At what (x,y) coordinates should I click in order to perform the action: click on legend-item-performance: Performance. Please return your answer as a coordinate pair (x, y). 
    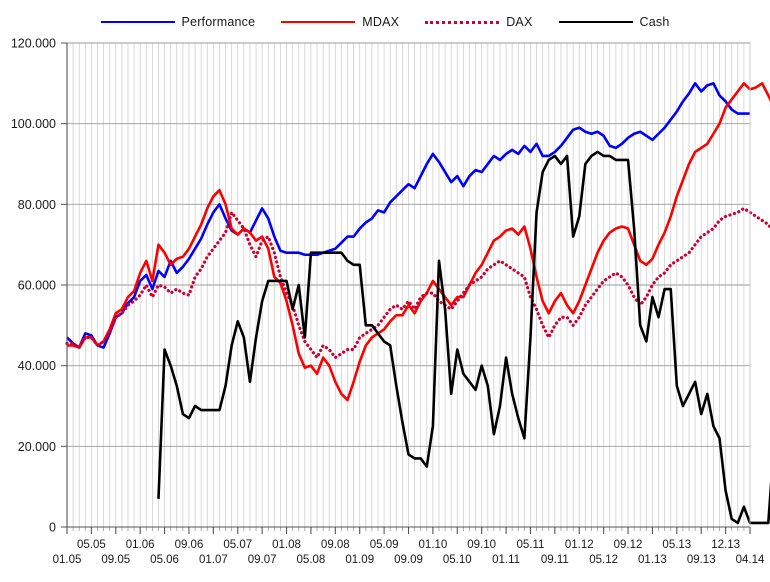
    Looking at the image, I should click on (178, 22).